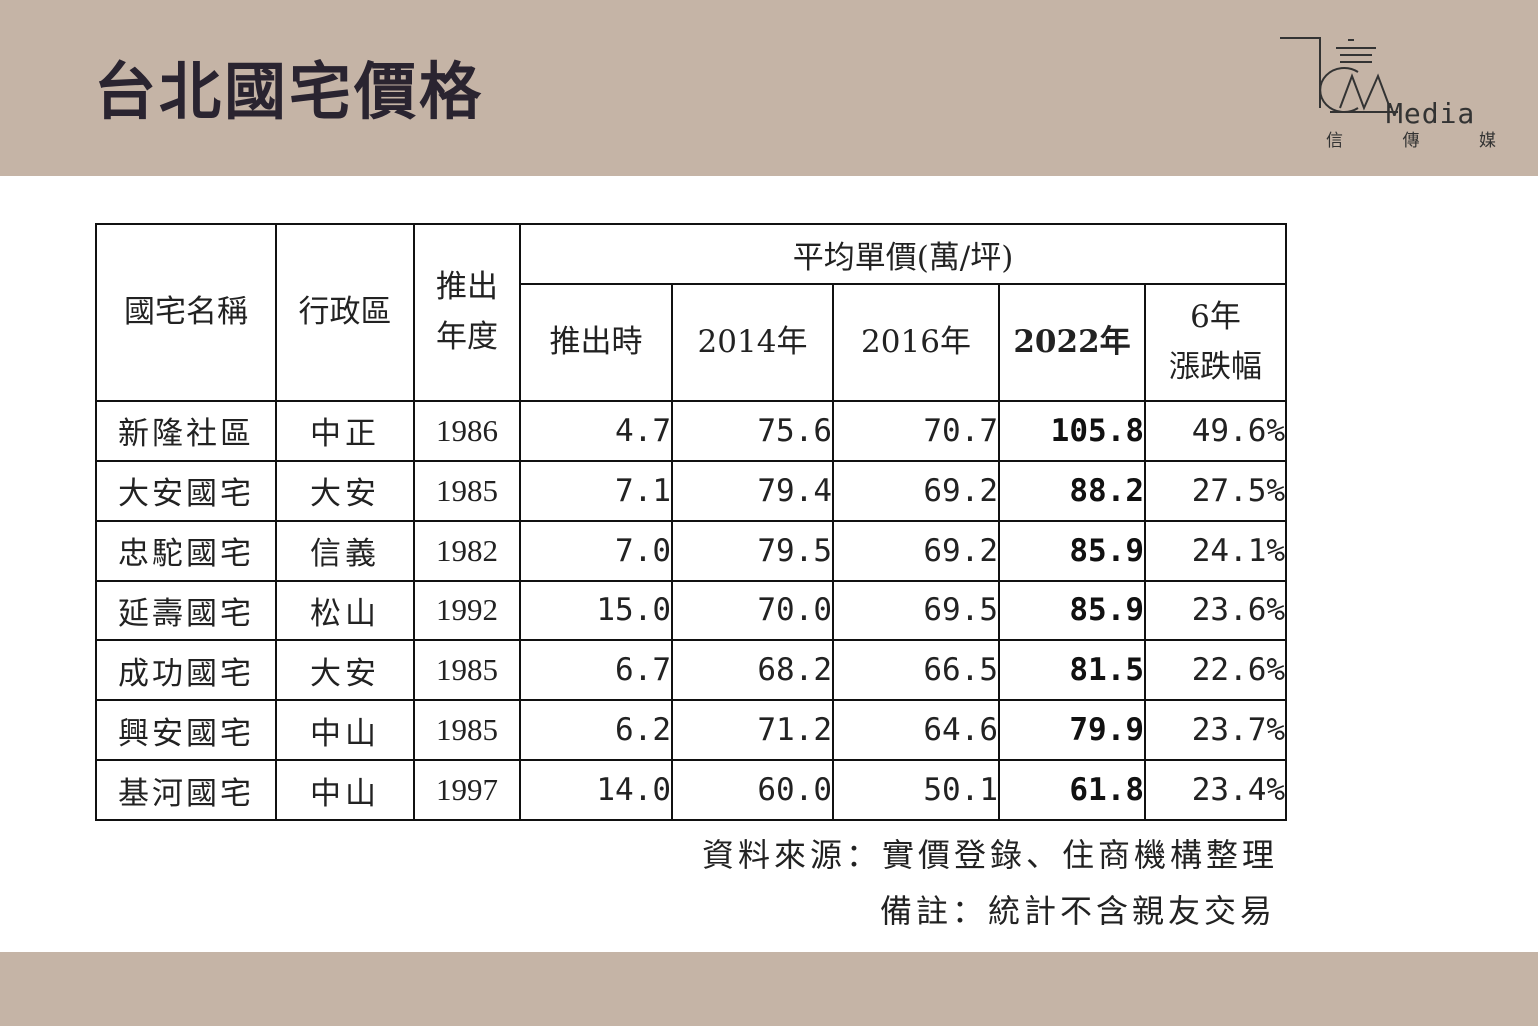 This screenshot has width=1538, height=1026. Describe the element at coordinates (186, 790) in the screenshot. I see `cell-name: 基河國宅` at that location.